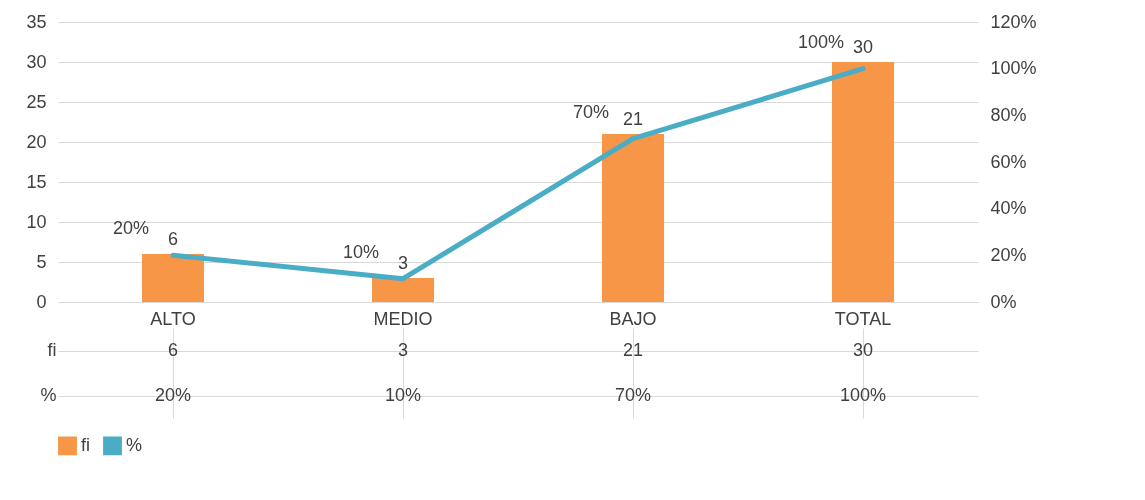 The height and width of the screenshot is (500, 1145). What do you see at coordinates (36, 221) in the screenshot?
I see `y-tick-label: 10` at bounding box center [36, 221].